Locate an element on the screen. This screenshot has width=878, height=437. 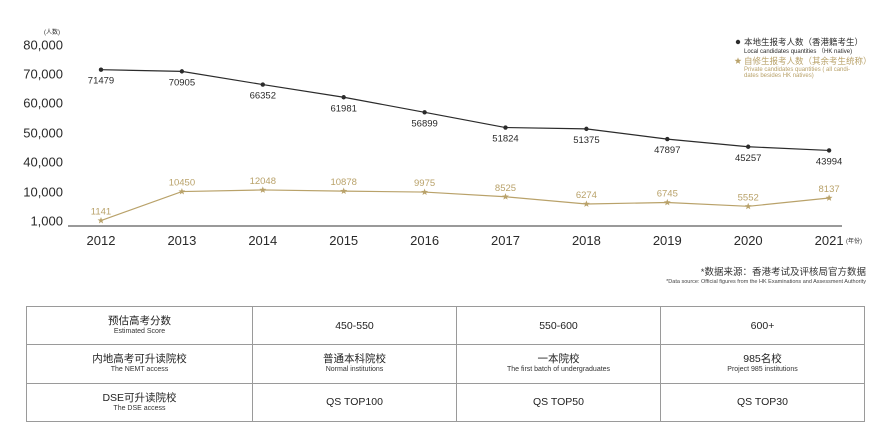
y-tick-label: 80,000 is located at coordinates (43, 45).